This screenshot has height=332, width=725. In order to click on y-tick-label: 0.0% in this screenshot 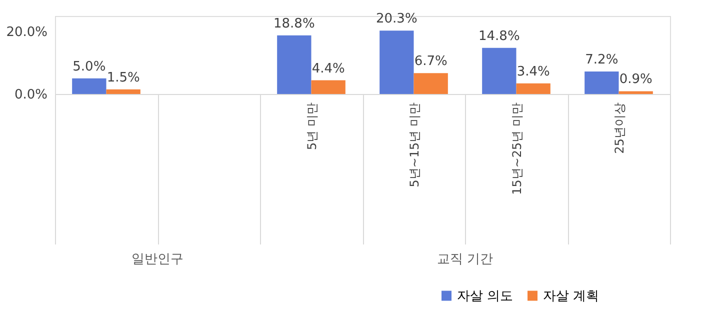, I will do `click(31, 95)`.